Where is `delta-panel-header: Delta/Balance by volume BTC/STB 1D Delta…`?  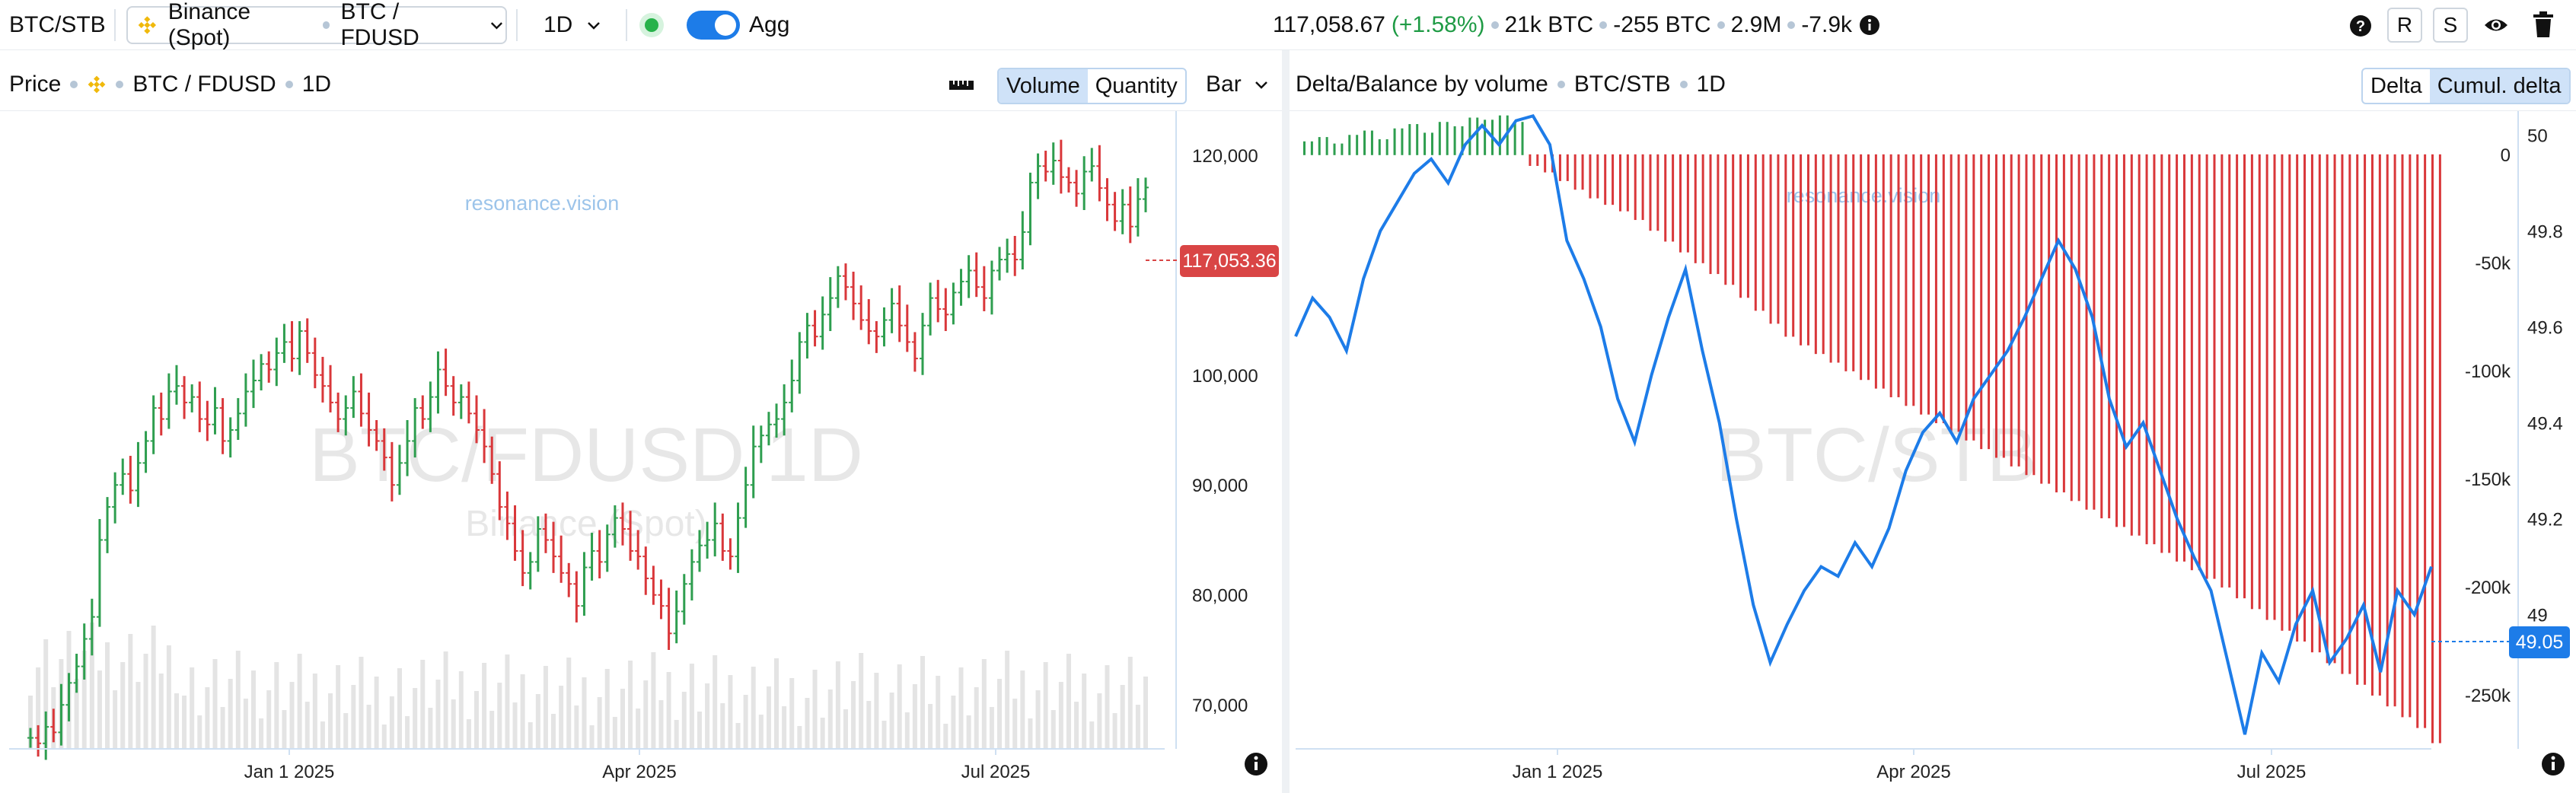 delta-panel-header: Delta/Balance by volume BTC/STB 1D Delta… is located at coordinates (1933, 84).